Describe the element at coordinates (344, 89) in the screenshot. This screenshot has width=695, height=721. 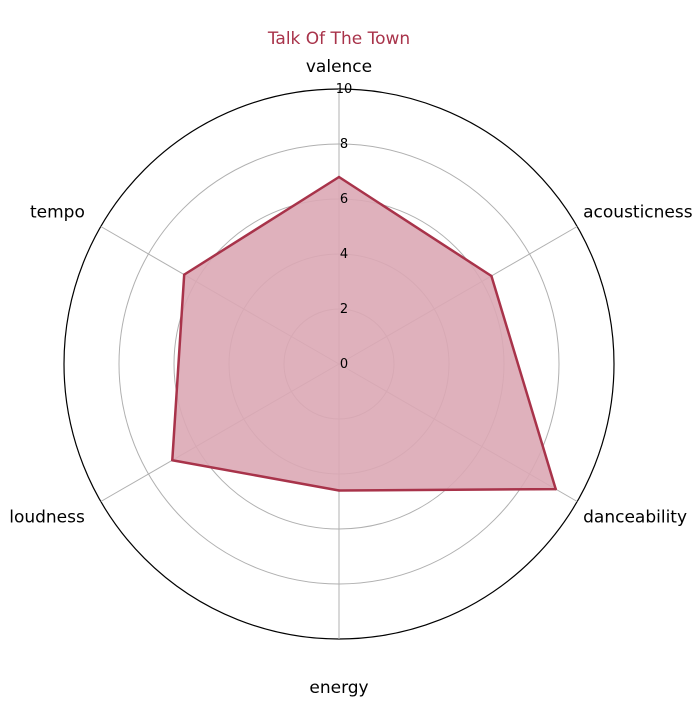
I see `tick-label: 10` at that location.